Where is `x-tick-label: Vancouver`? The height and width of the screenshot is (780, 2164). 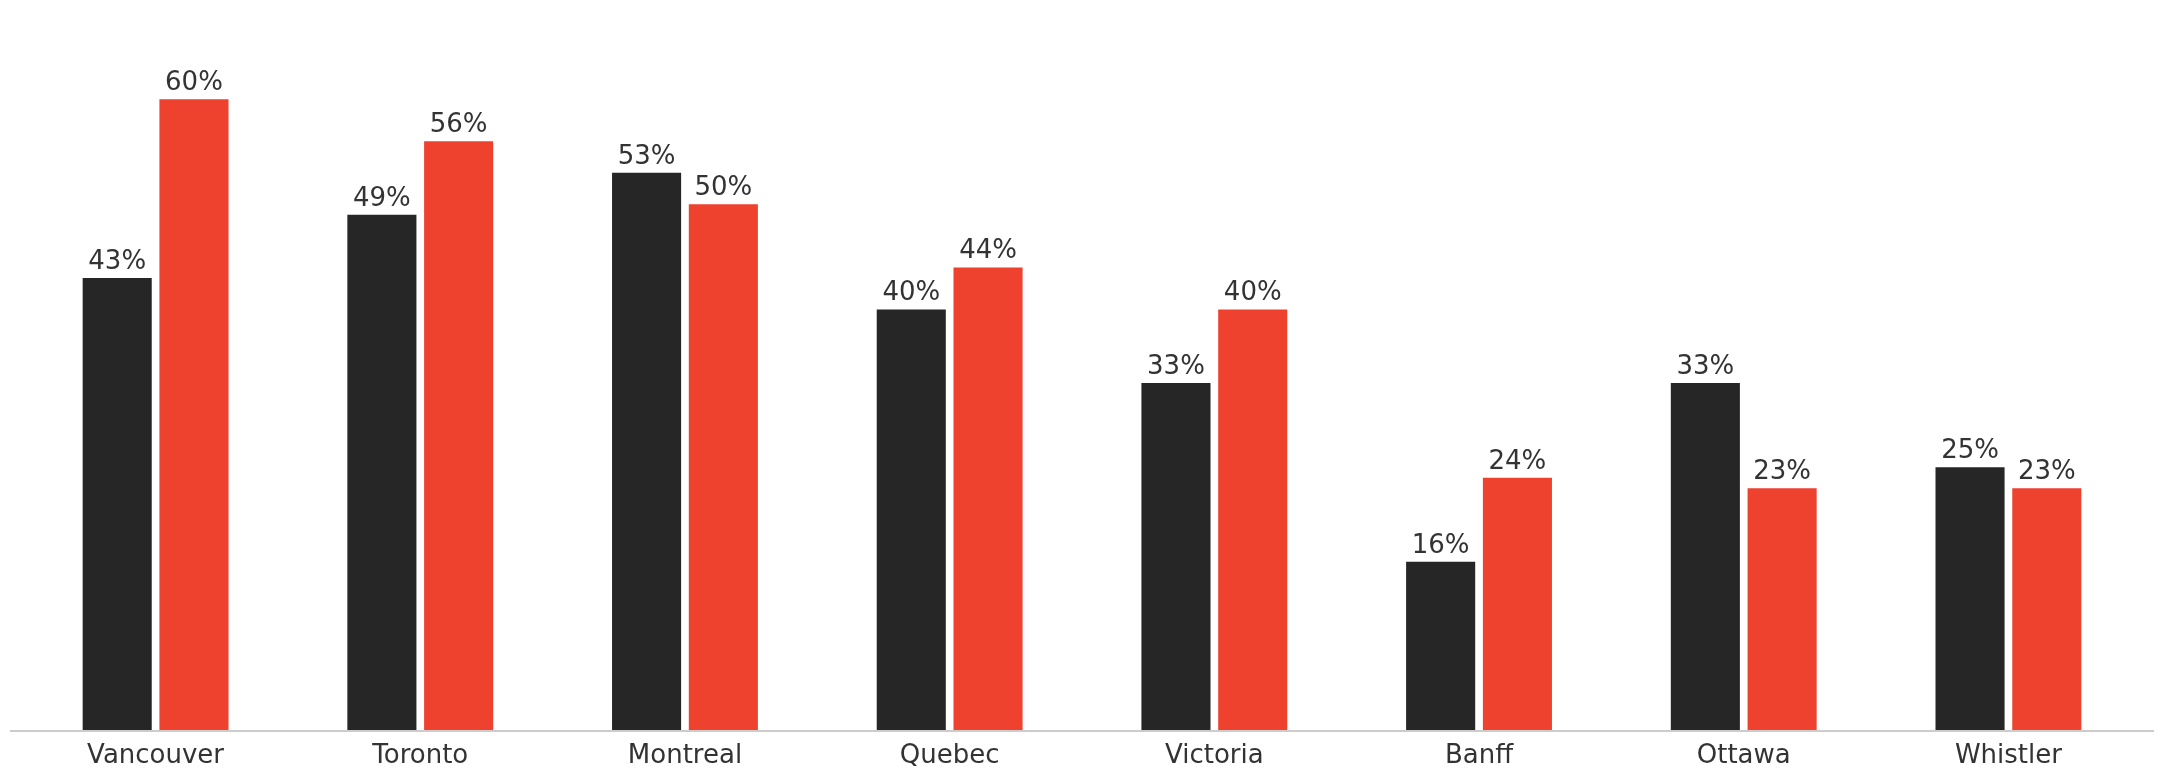 x-tick-label: Vancouver is located at coordinates (156, 754).